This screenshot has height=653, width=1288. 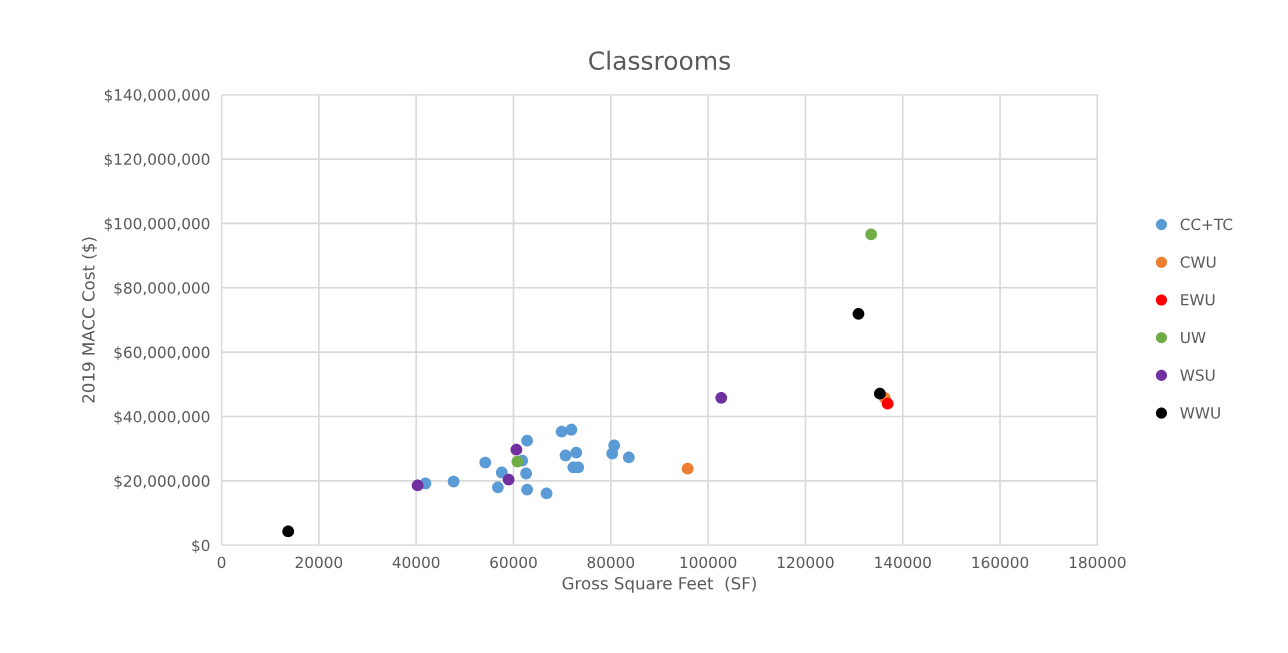 I want to click on y-tick-label: $20,000,000, so click(x=162, y=482).